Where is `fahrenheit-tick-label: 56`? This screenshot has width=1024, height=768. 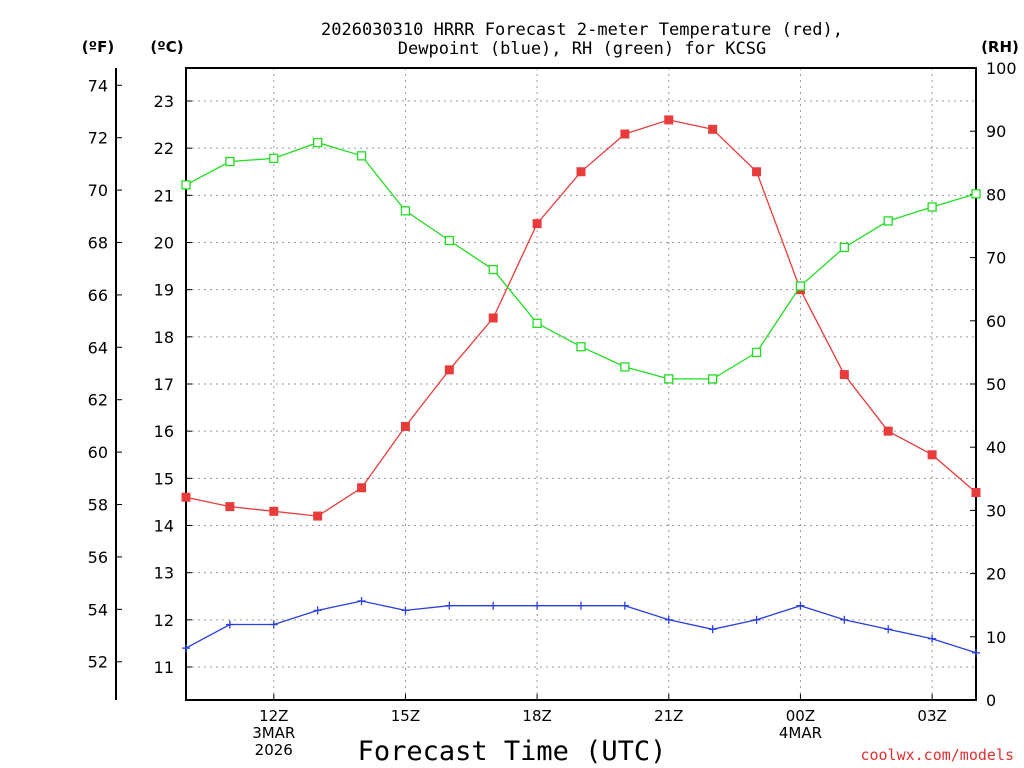
fahrenheit-tick-label: 56 is located at coordinates (98, 557).